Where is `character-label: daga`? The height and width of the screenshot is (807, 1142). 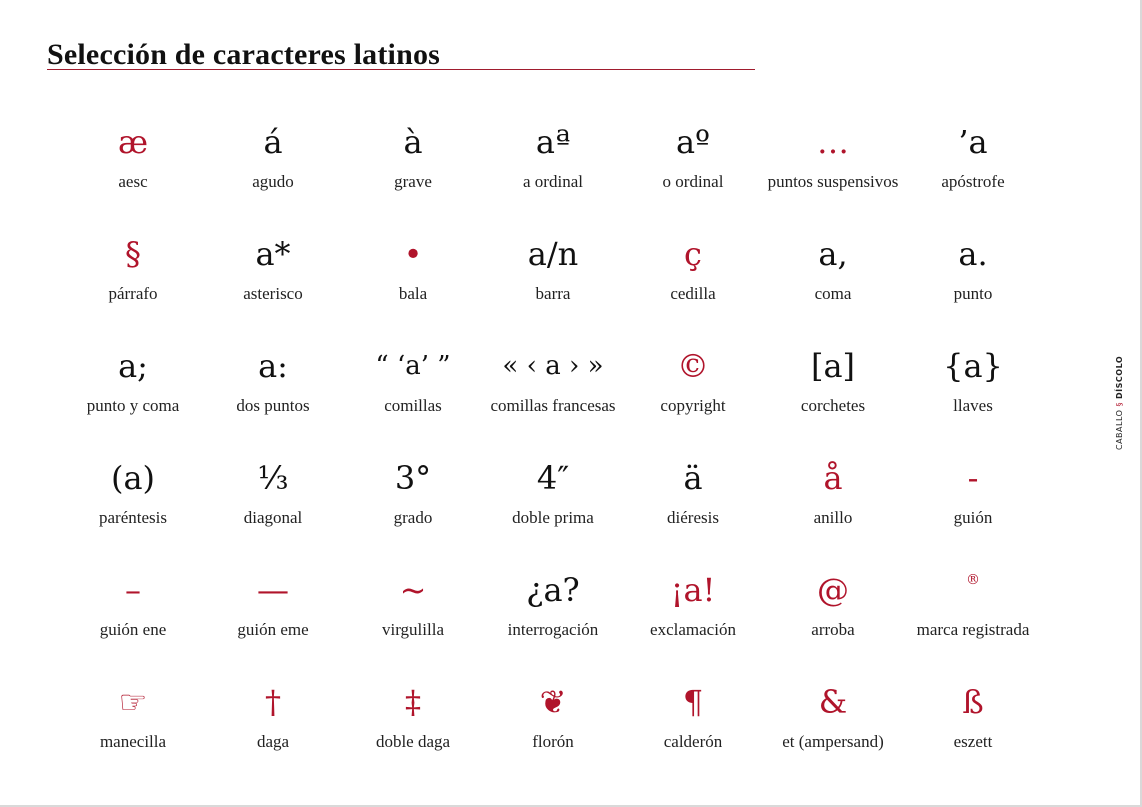 character-label: daga is located at coordinates (273, 741).